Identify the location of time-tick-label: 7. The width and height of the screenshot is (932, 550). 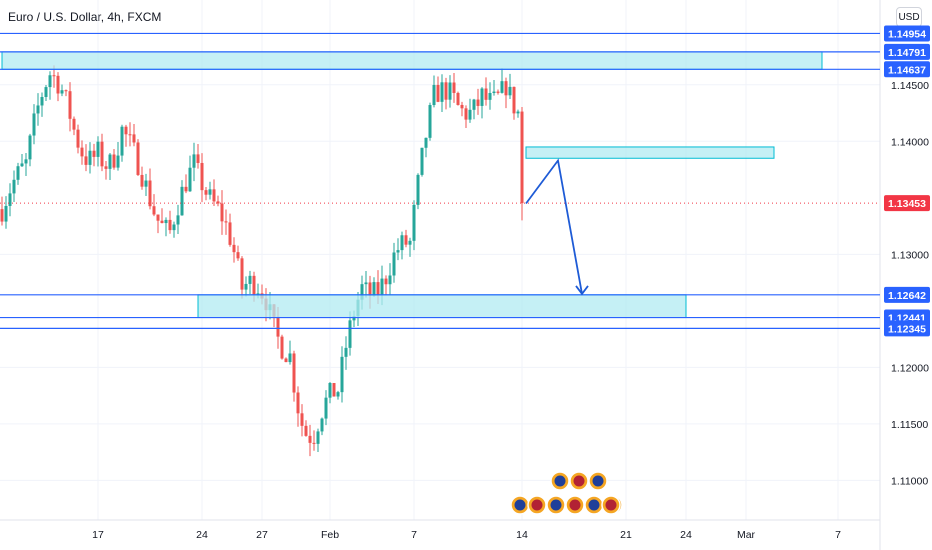
(414, 535).